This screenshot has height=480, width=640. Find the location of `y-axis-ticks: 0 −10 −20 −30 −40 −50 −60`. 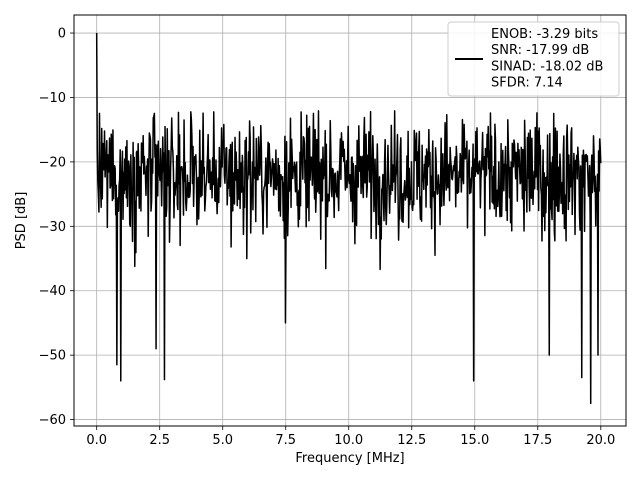

y-axis-ticks: 0 −10 −20 −30 −40 −50 −60 is located at coordinates (56, 227).